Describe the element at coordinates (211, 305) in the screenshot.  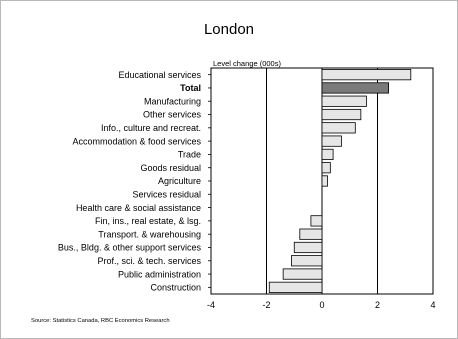
I see `x-tick-label: -4` at that location.